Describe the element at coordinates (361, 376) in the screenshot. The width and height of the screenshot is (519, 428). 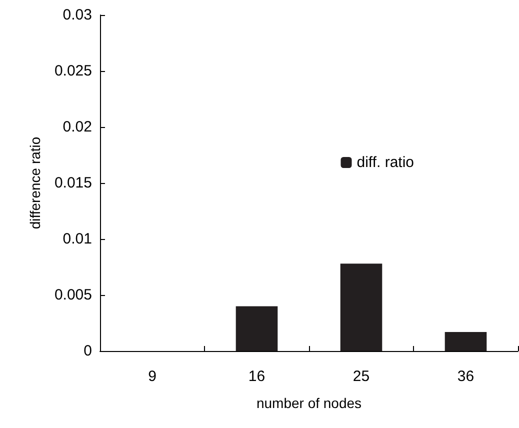
I see `x-tick-label: 25` at that location.